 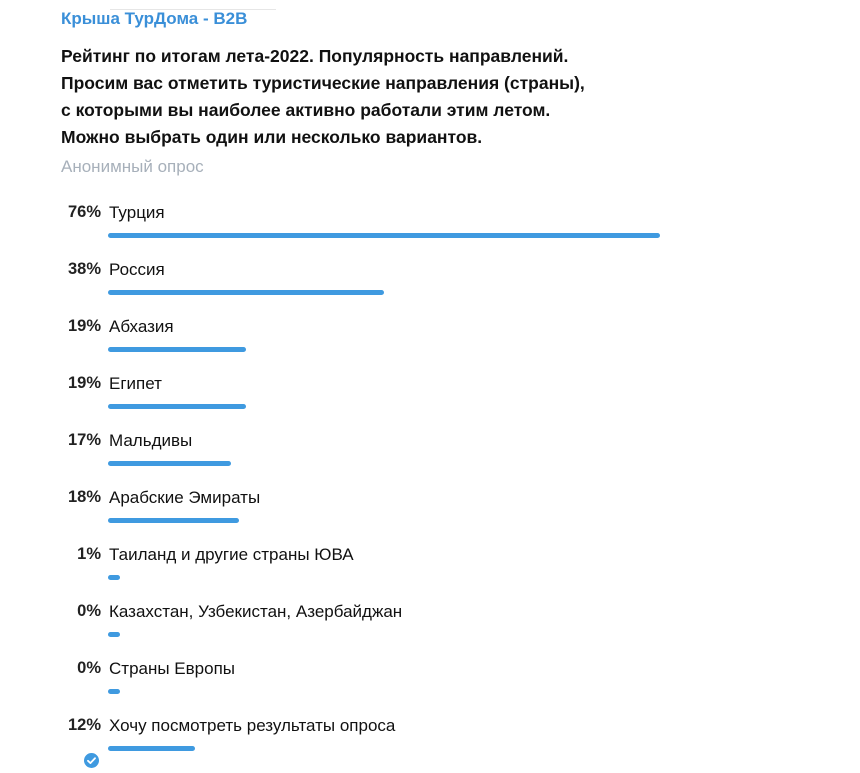 I want to click on check-circle-icon, so click(x=91, y=760).